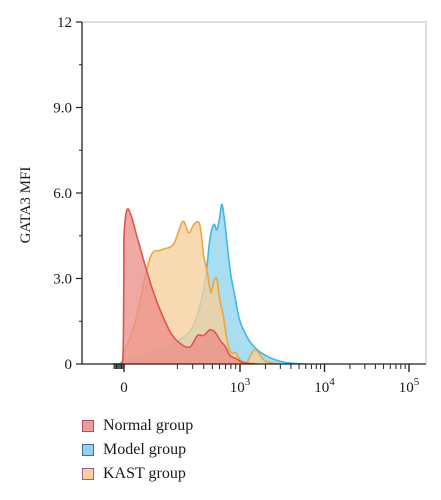  What do you see at coordinates (324, 386) in the screenshot?
I see `x-tick-label-104: 10⁴` at bounding box center [324, 386].